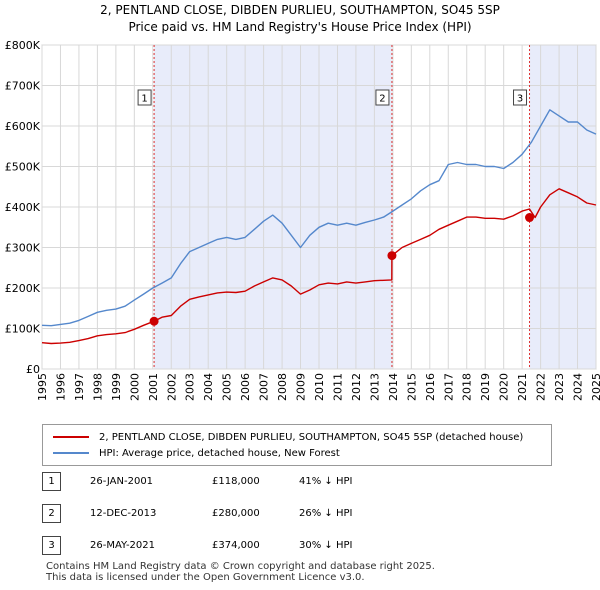  I want to click on sale-hpi-diff: 26% ↓ HPI, so click(326, 513).